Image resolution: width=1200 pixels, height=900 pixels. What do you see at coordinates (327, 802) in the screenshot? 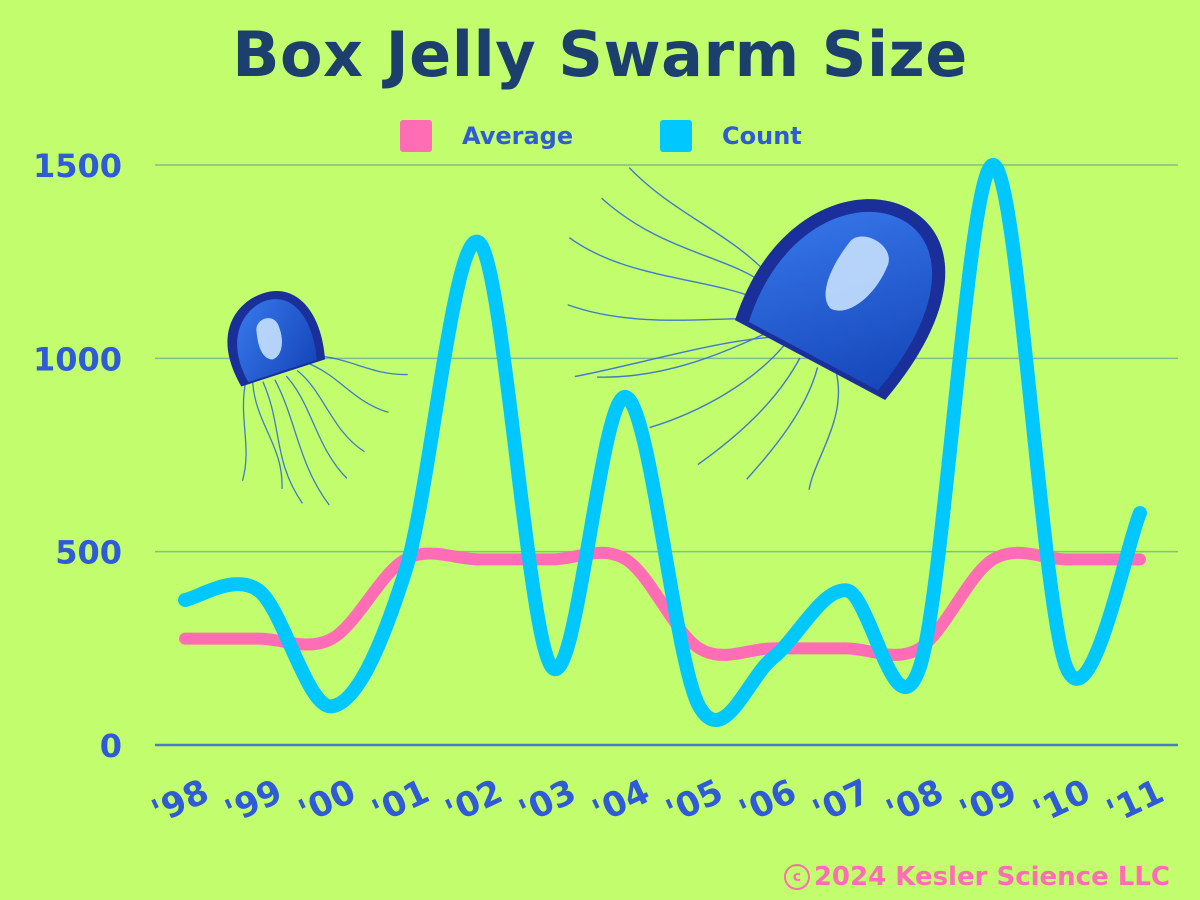
I see `x-tick-label: '00` at bounding box center [327, 802].